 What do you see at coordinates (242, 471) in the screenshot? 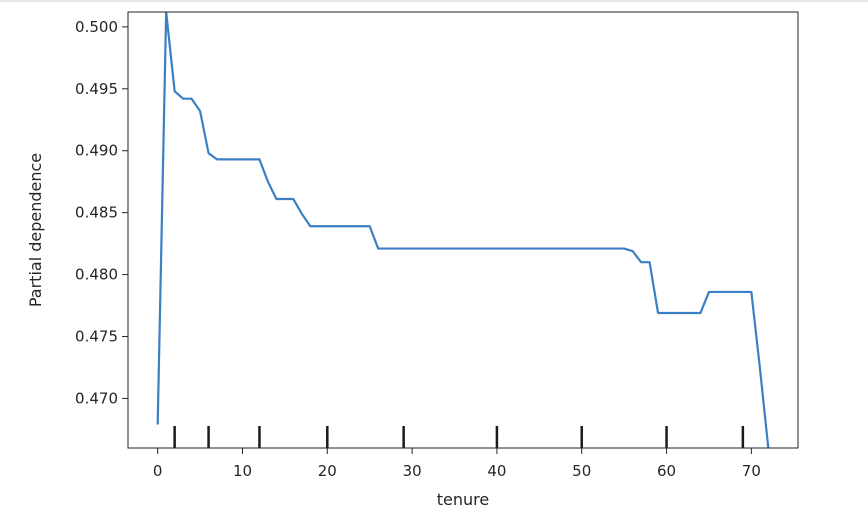
I see `x-tick-label: 10` at bounding box center [242, 471].